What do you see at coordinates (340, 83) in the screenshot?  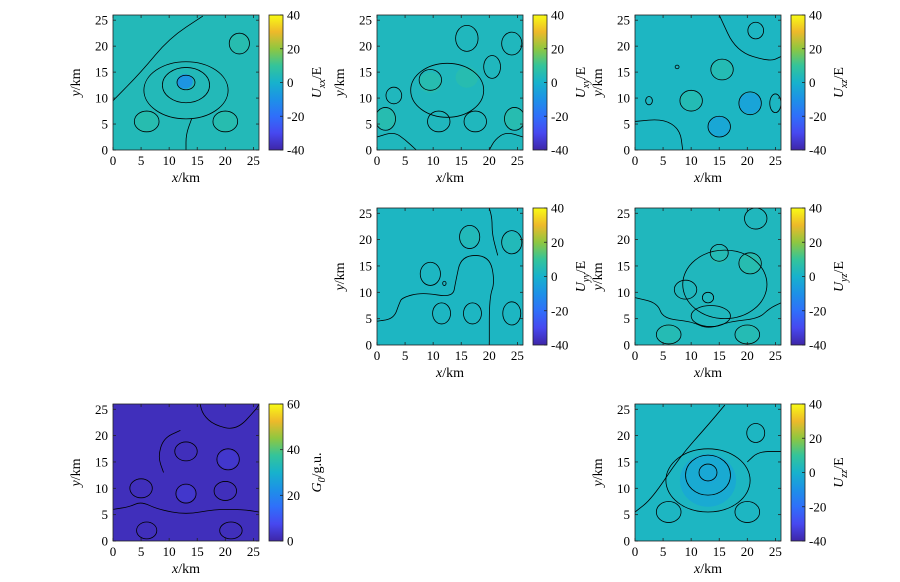 I see `y-axis-label: y/km` at bounding box center [340, 83].